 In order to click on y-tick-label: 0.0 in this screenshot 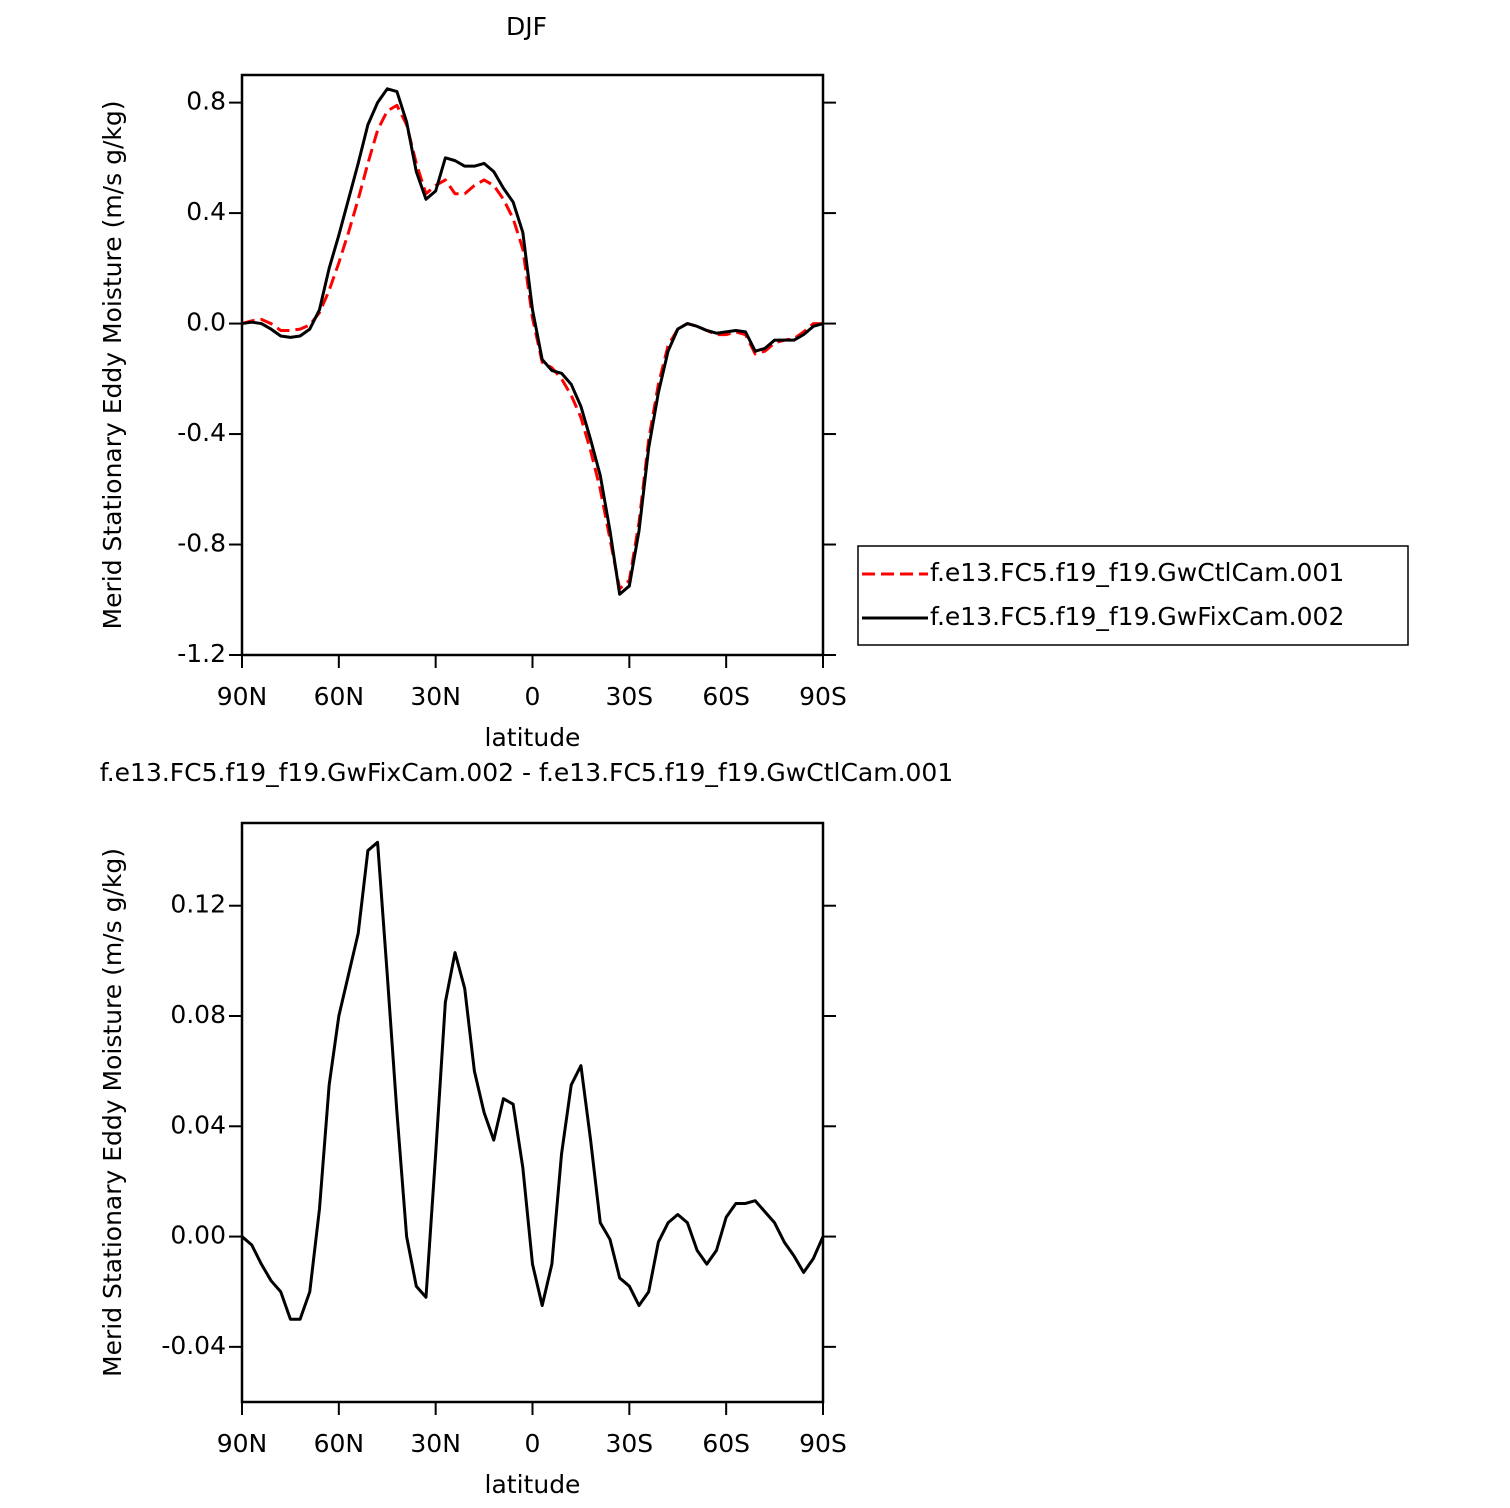, I will do `click(206, 322)`.